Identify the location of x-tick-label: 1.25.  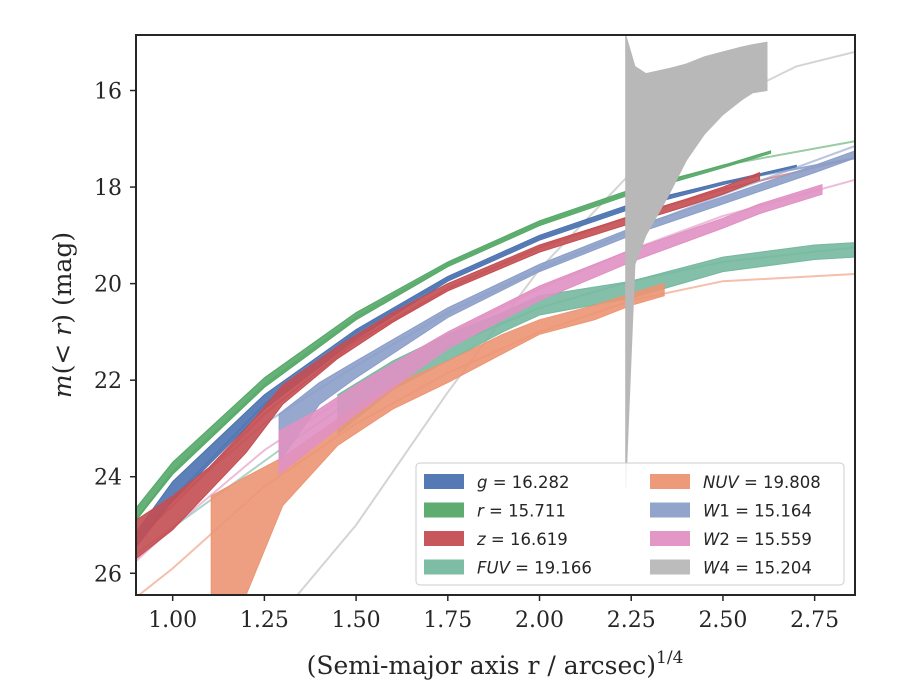
(264, 620).